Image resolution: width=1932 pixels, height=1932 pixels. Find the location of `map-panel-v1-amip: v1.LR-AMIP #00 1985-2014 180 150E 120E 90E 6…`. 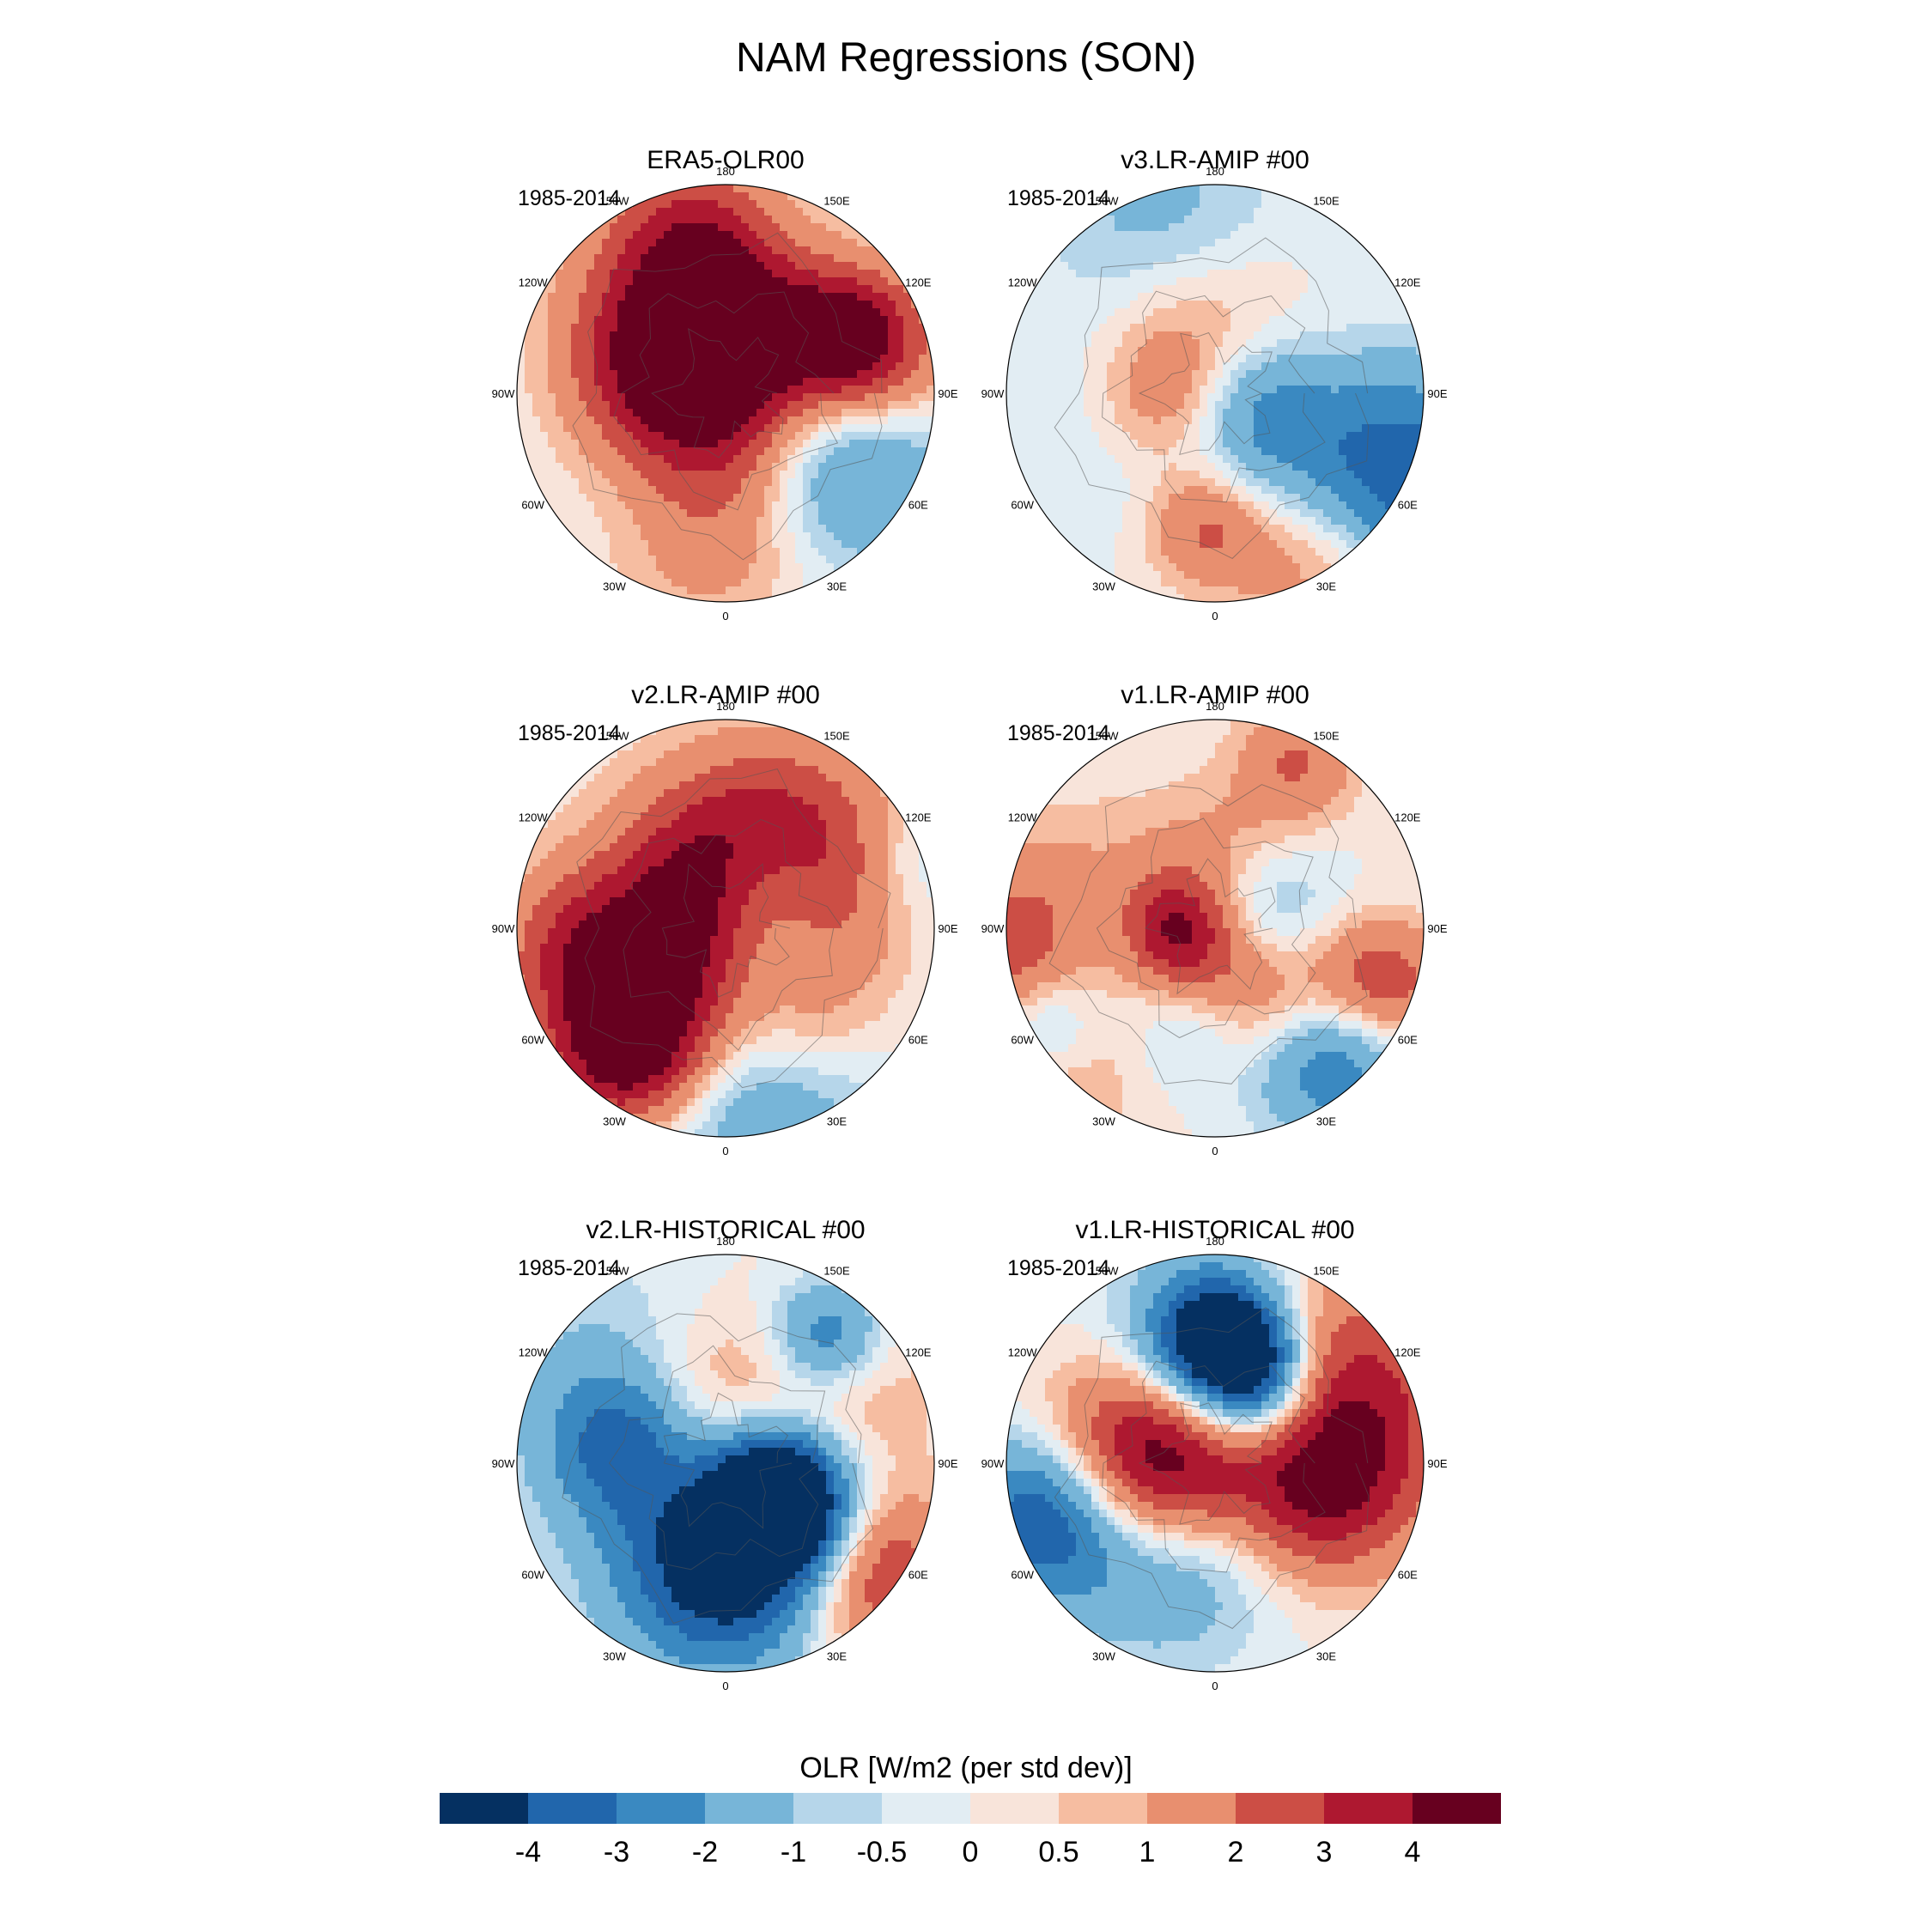

map-panel-v1-amip: v1.LR-AMIP #00 1985-2014 180 150E 120E 90E 6… is located at coordinates (1215, 917).